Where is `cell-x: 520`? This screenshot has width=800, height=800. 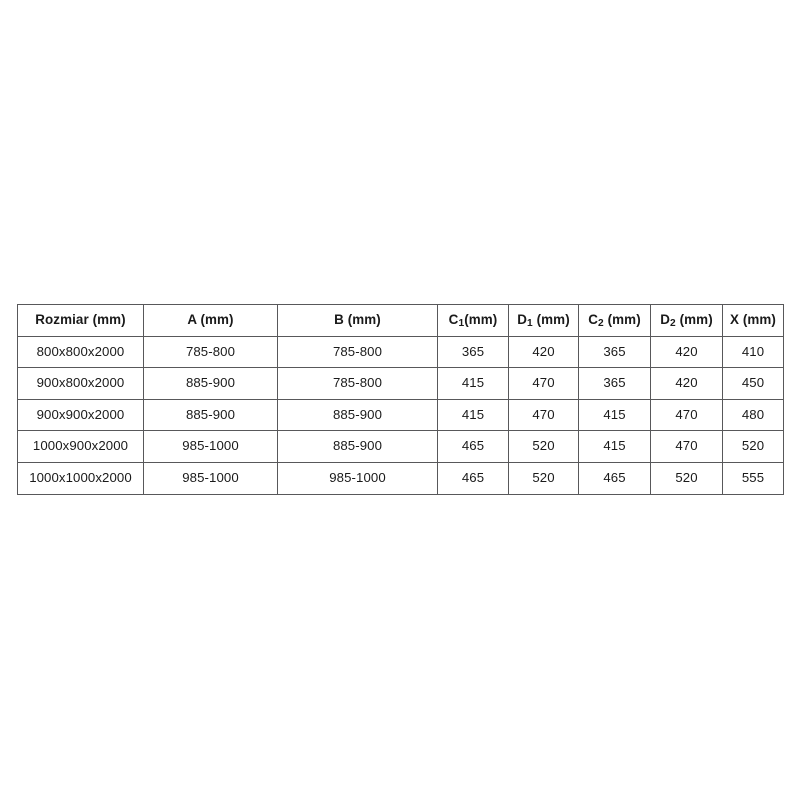
cell-x: 520 is located at coordinates (753, 446).